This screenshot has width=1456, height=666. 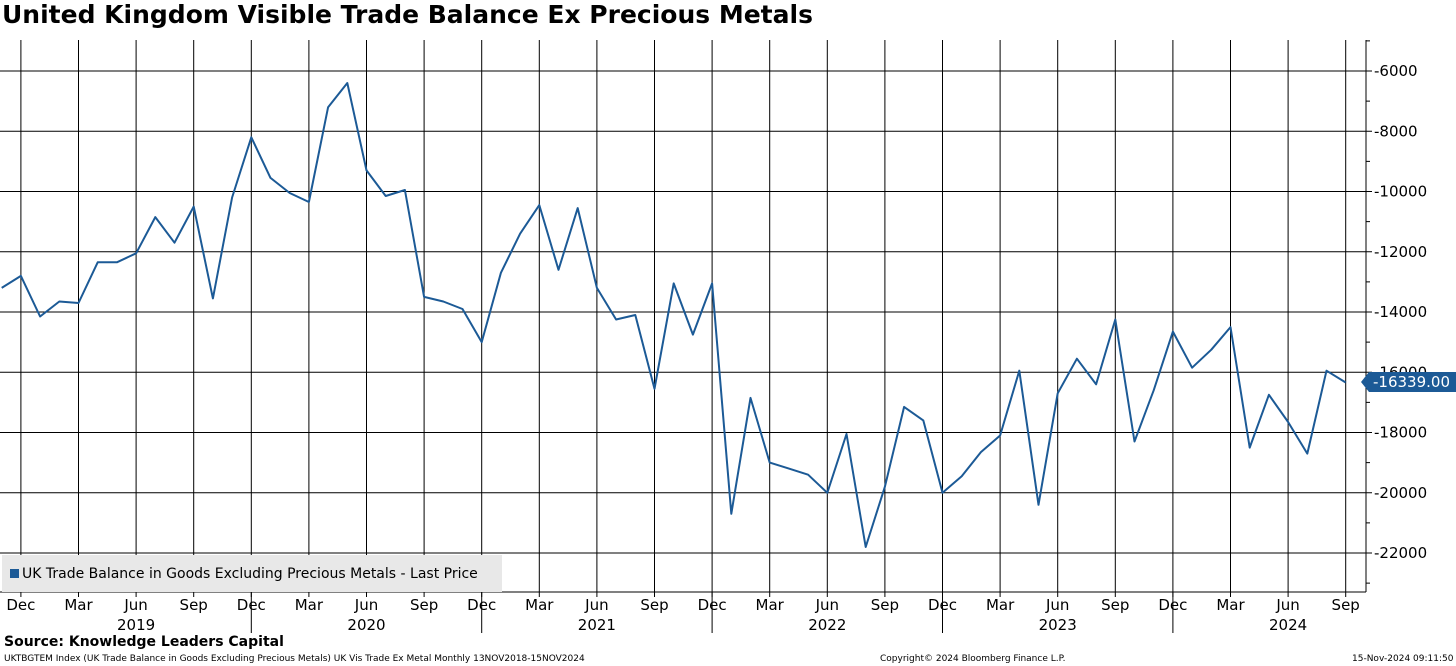 I want to click on timestamp: 15-Nov-2024 09:11:50, so click(x=1403, y=659).